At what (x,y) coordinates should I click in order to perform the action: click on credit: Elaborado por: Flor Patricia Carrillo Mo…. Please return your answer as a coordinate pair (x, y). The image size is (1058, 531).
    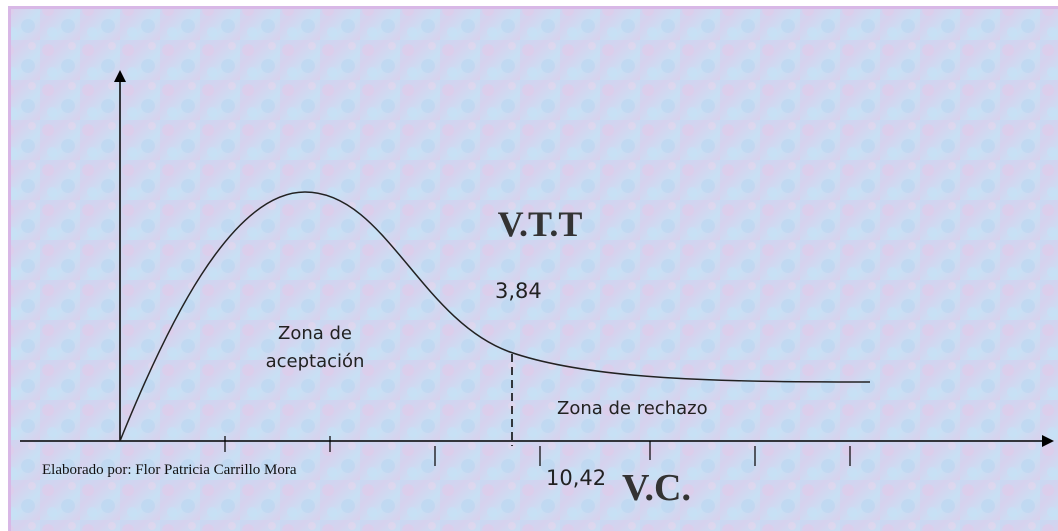
    Looking at the image, I should click on (169, 470).